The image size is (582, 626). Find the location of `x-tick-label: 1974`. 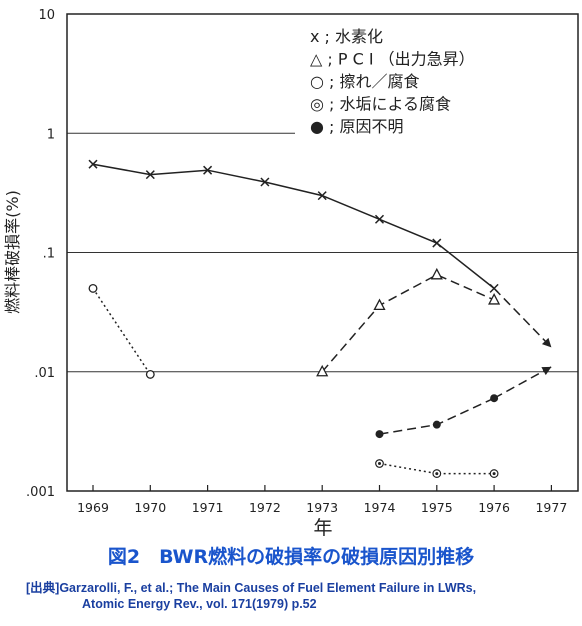

x-tick-label: 1974 is located at coordinates (380, 507).